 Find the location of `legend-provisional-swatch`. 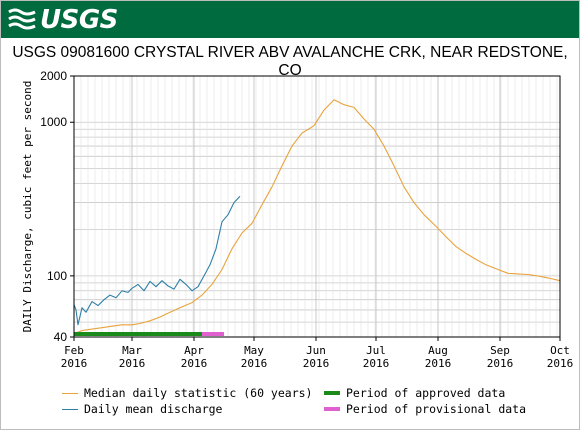

legend-provisional-swatch is located at coordinates (332, 409).